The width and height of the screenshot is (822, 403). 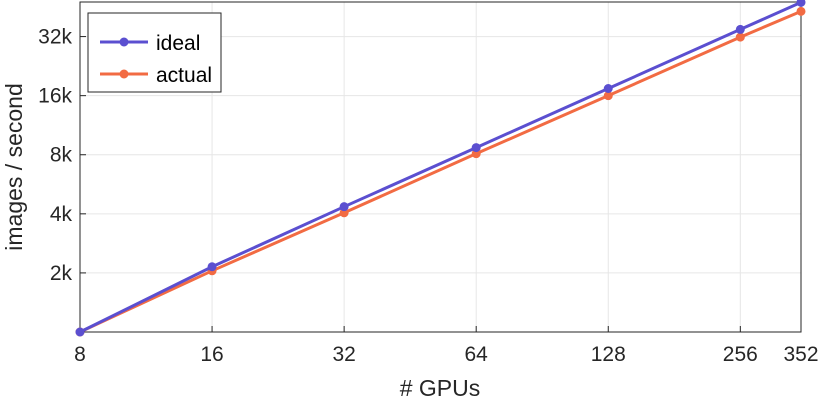 What do you see at coordinates (608, 354) in the screenshot?
I see `x-tick-label: 128` at bounding box center [608, 354].